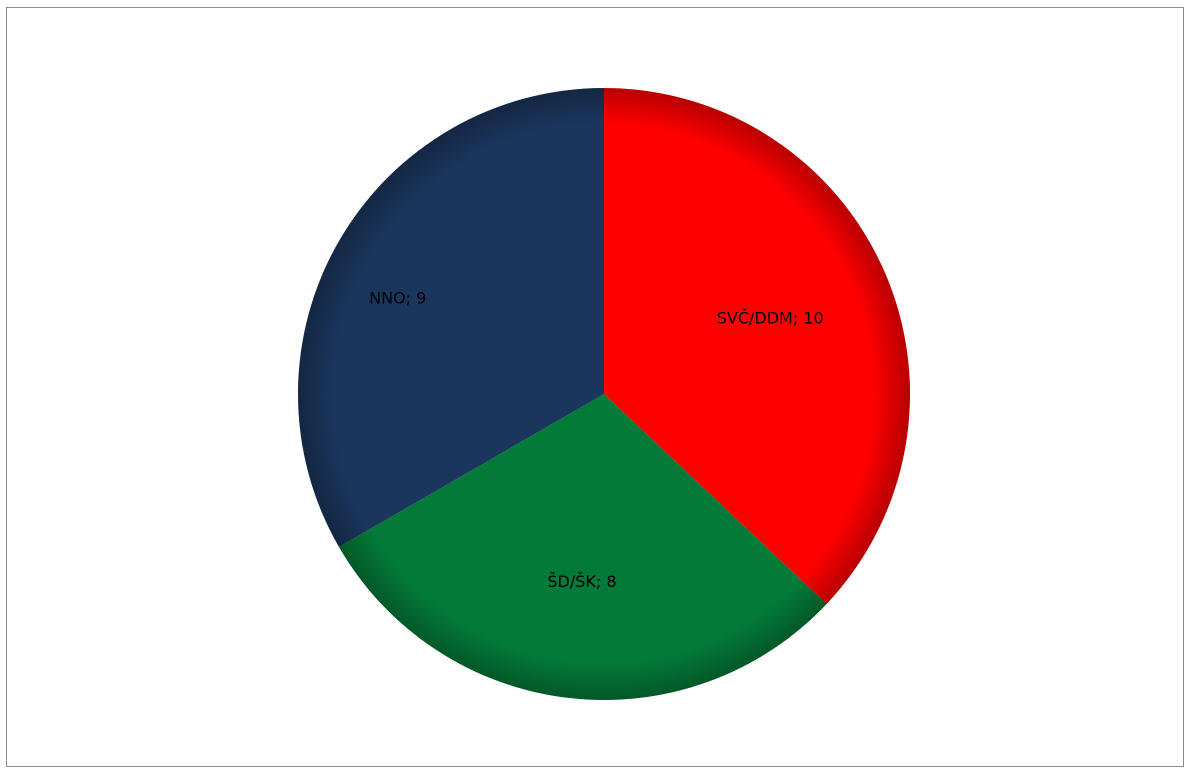 This screenshot has height=772, width=1189. Describe the element at coordinates (596, 440) in the screenshot. I see `pie-labels: SVČ/DDM; 10 ŠD/ŠK; 8 NNO; 9` at that location.